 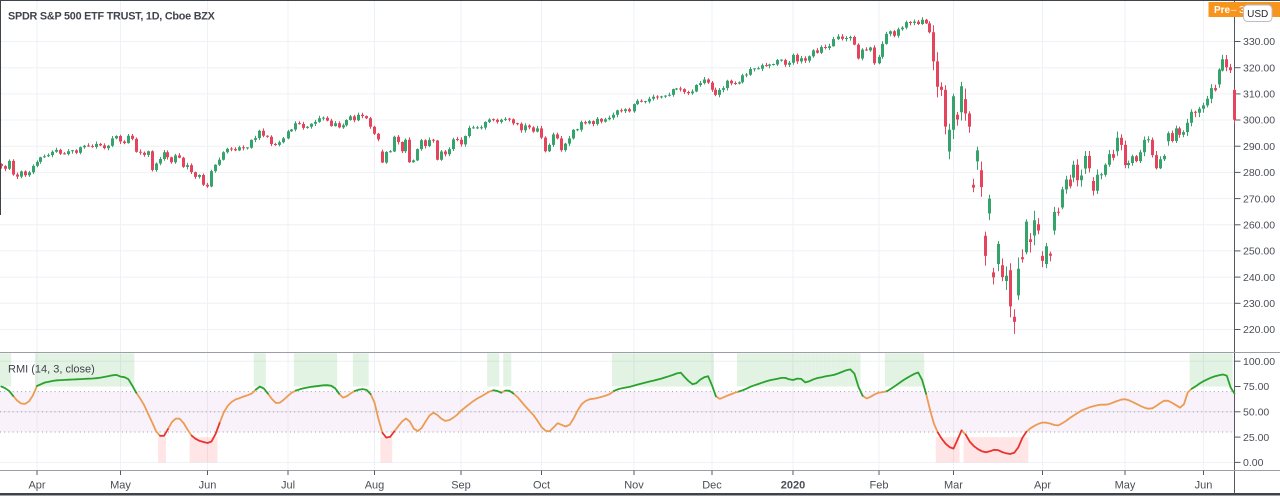 I want to click on svg-text: Pre, so click(x=1222, y=10).